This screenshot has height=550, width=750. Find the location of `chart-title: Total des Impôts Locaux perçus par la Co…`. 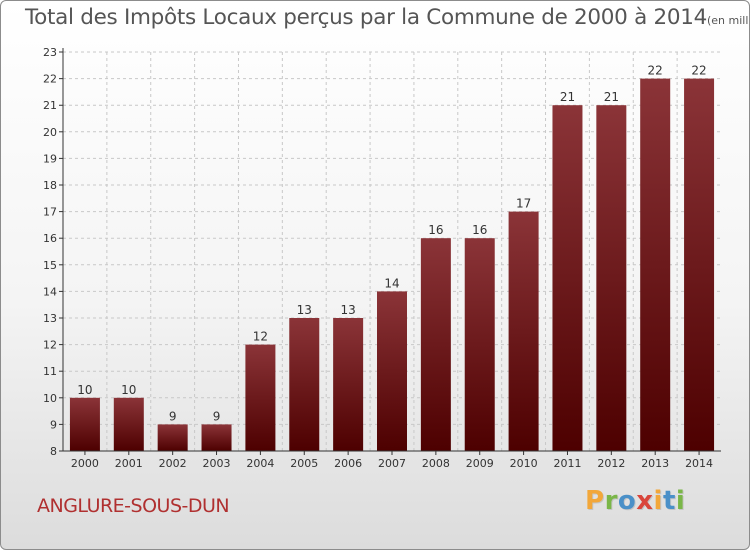

chart-title: Total des Impôts Locaux perçus par la Co… is located at coordinates (387, 17).